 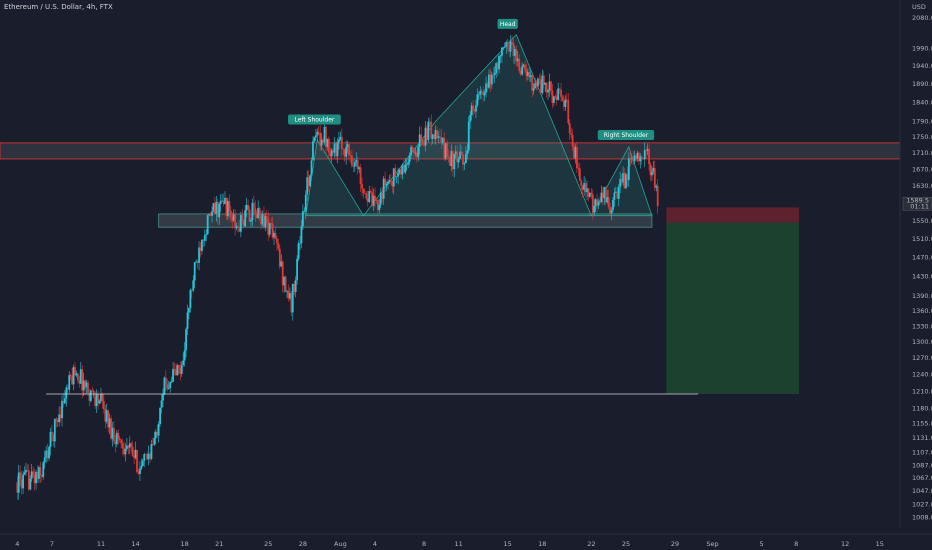 What do you see at coordinates (591, 544) in the screenshot?
I see `time-tick-label: 22` at bounding box center [591, 544].